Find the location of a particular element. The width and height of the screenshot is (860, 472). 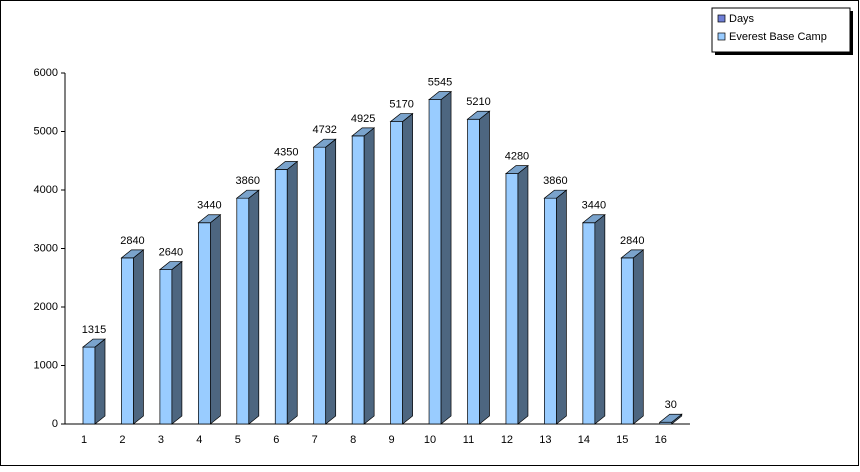

x-tick-label: 10 is located at coordinates (430, 440).